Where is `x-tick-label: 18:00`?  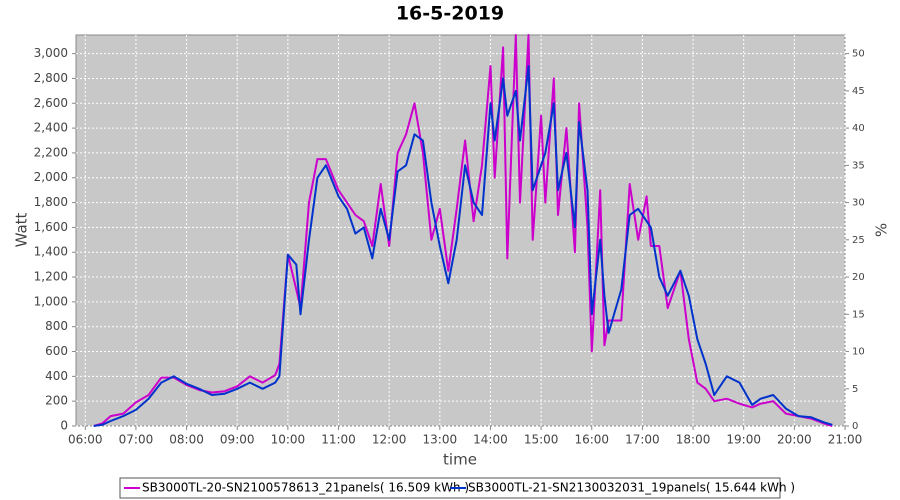 x-tick-label: 18:00 is located at coordinates (693, 440).